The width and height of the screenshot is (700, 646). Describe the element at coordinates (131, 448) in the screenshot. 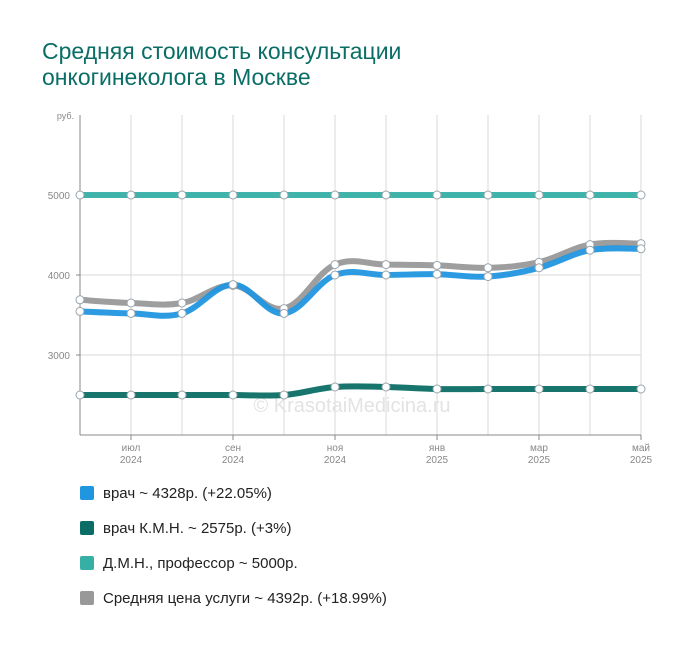

I see `x-tick-label-month: июл` at that location.